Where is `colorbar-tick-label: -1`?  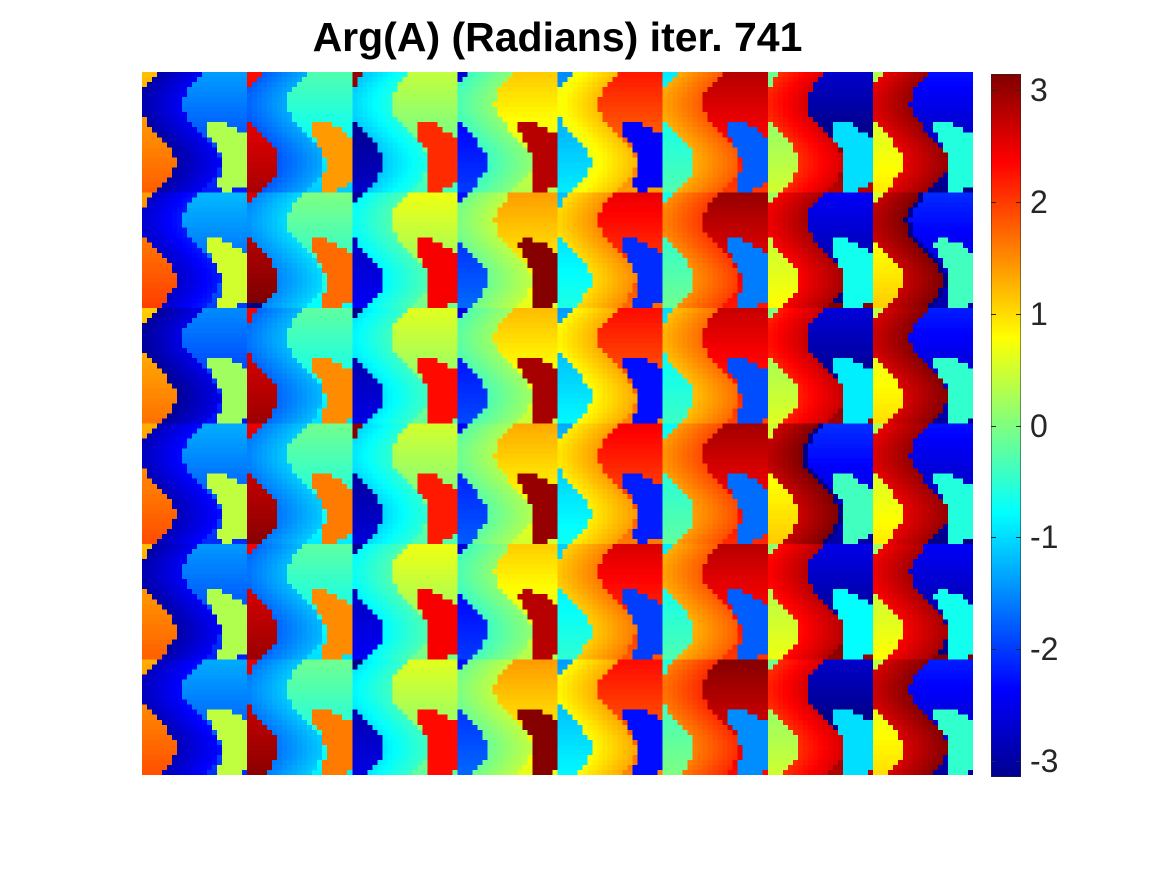
colorbar-tick-label: -1 is located at coordinates (1044, 537).